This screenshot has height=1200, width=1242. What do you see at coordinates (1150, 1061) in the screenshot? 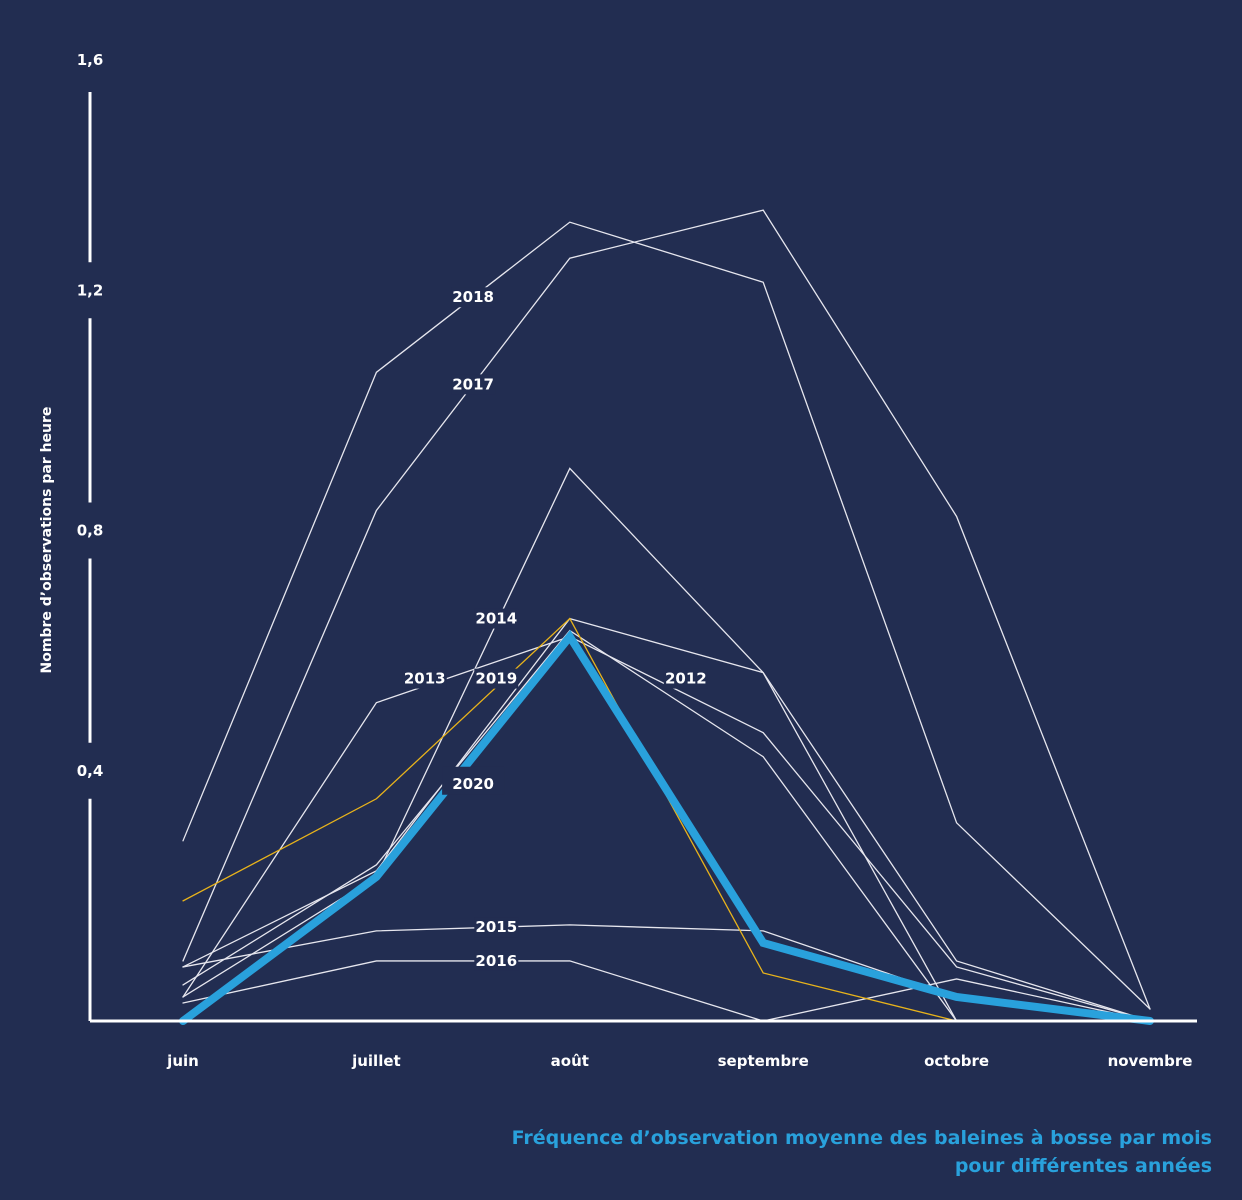
I see `x-tick-label: novembre` at bounding box center [1150, 1061].